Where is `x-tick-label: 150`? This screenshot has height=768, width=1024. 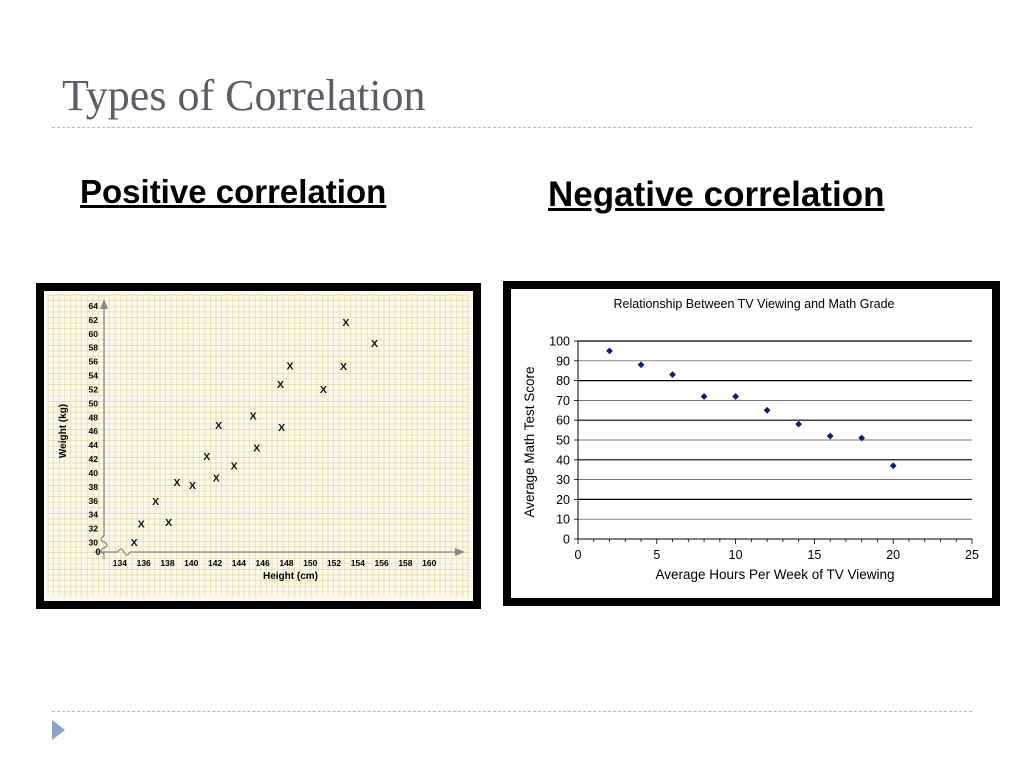 x-tick-label: 150 is located at coordinates (310, 563).